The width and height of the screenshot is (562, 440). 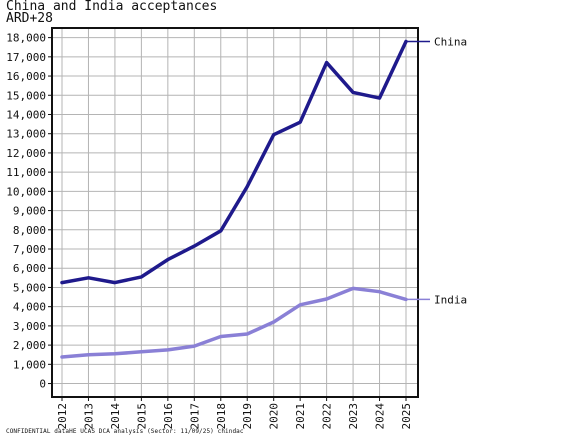 I want to click on x-tick-label: 2018, so click(x=221, y=416).